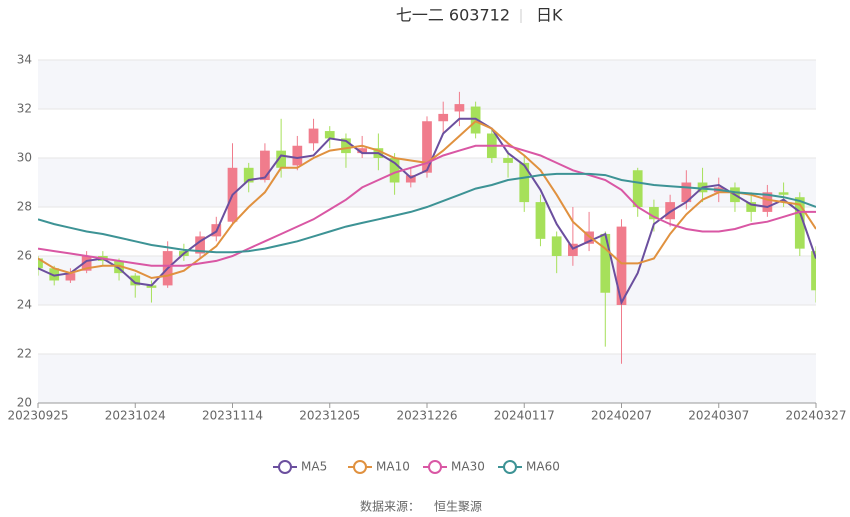  I want to click on legend-label: MA30, so click(468, 467).